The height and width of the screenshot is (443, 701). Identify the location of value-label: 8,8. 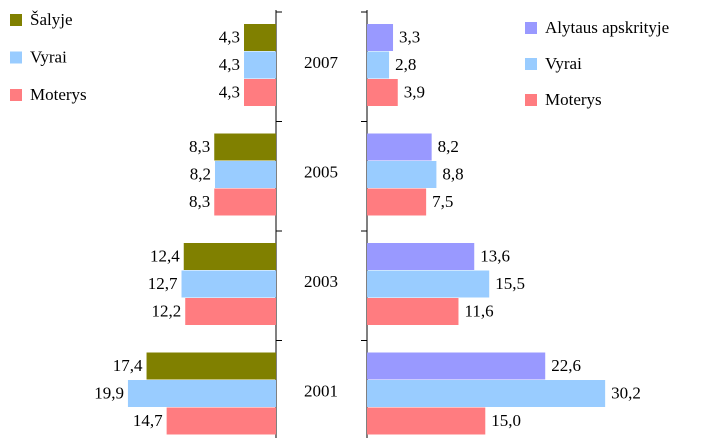
(452, 173).